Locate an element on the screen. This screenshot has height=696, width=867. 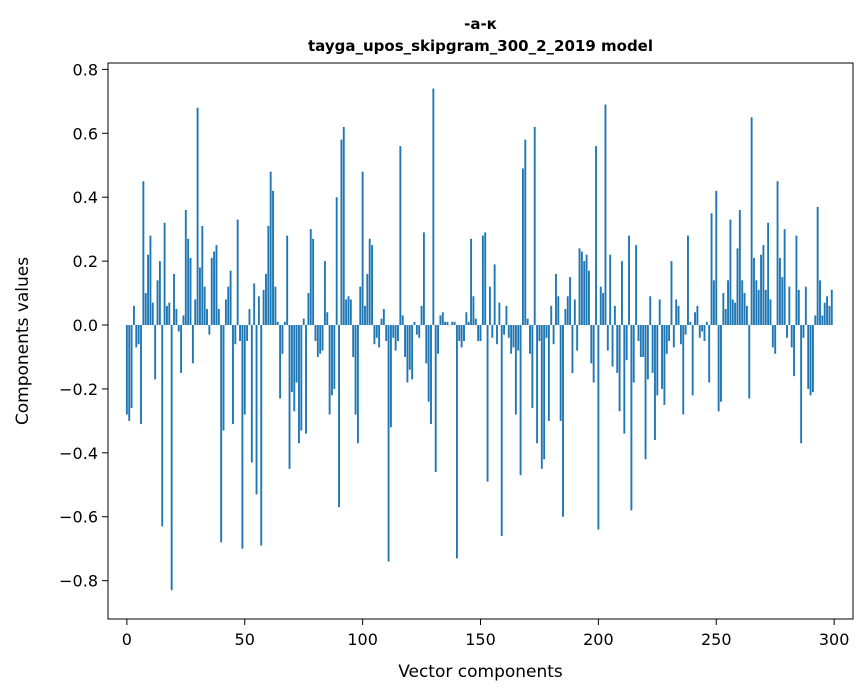
chart-subtitle: tayga_upos_skipgram_300_2_2019 model is located at coordinates (480, 46).